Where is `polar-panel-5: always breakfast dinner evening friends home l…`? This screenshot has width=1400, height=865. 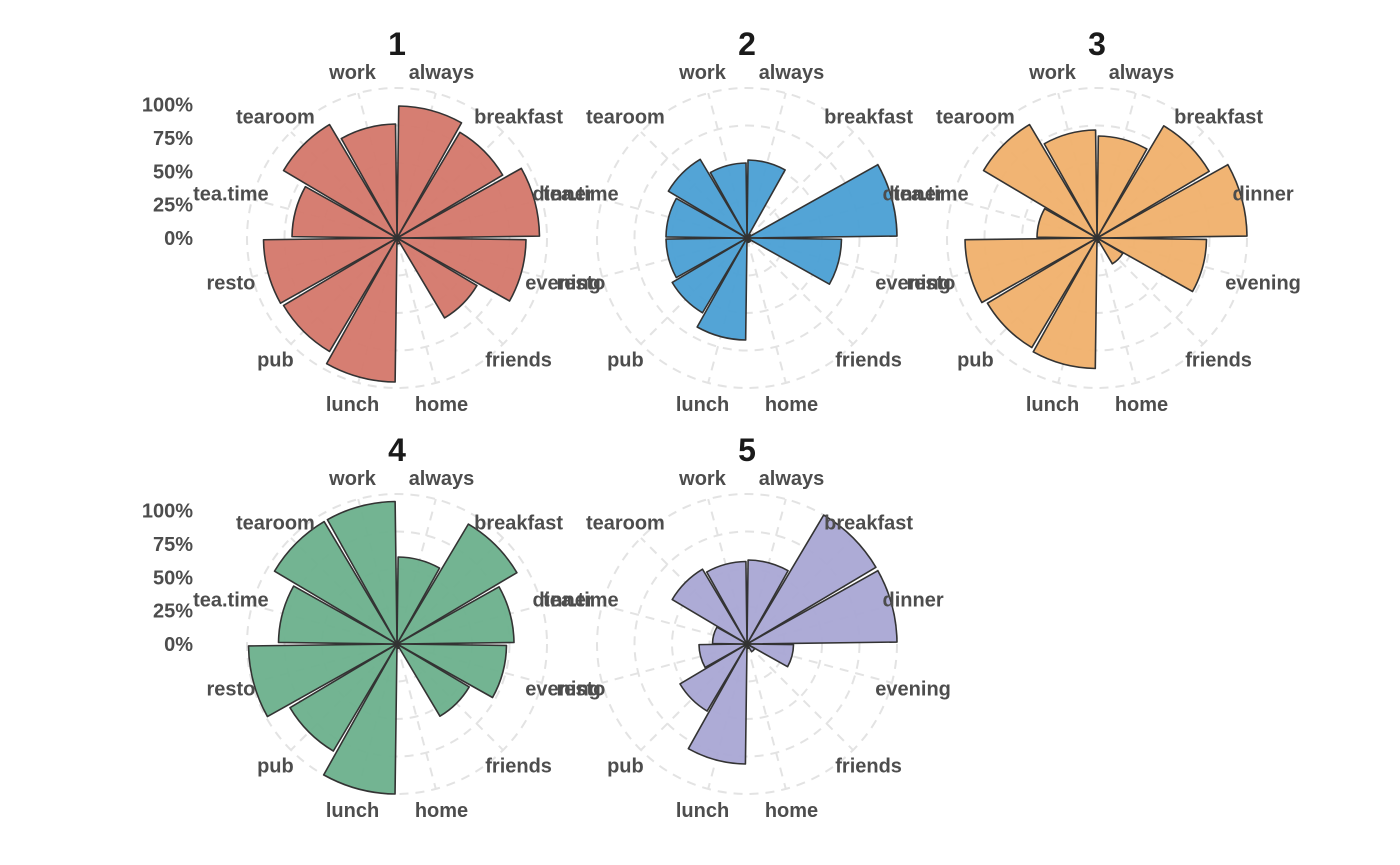
polar-panel-5: always breakfast dinner evening friends home l… is located at coordinates (747, 627).